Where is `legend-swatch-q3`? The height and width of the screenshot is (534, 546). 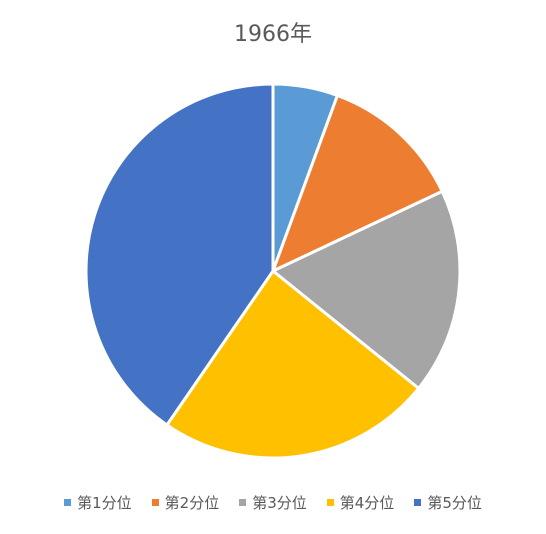
legend-swatch-q3 is located at coordinates (243, 502).